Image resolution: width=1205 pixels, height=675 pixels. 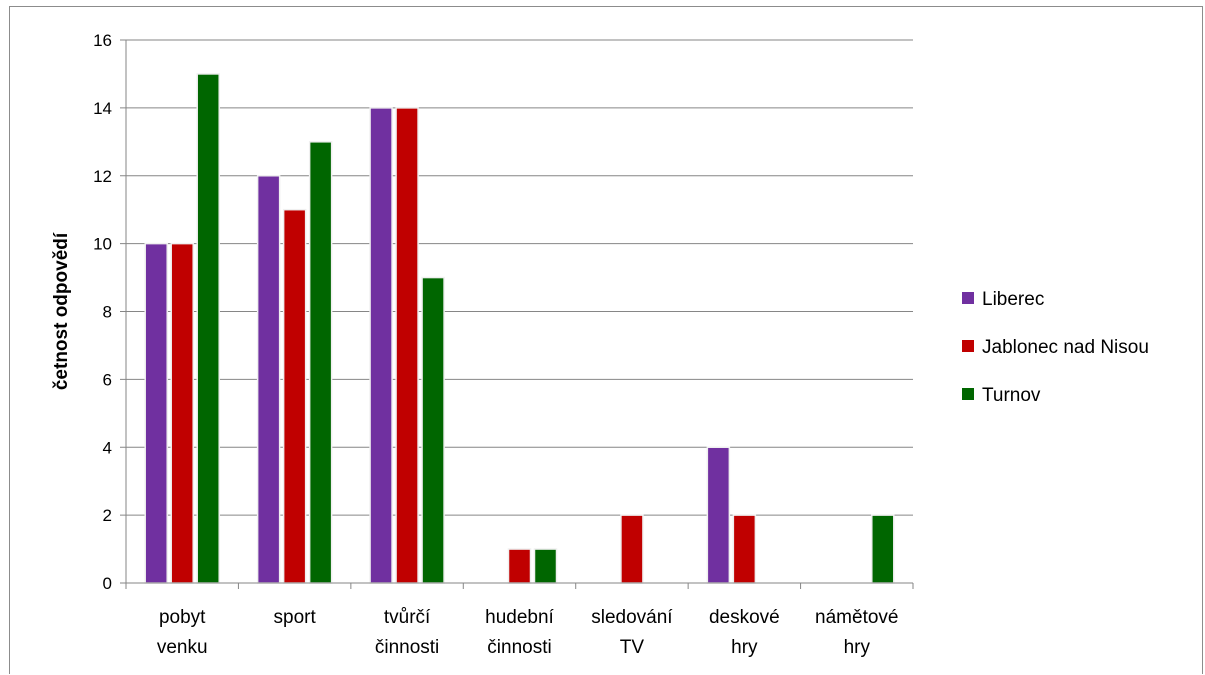 I want to click on legend-label: Turnov, so click(x=1011, y=395).